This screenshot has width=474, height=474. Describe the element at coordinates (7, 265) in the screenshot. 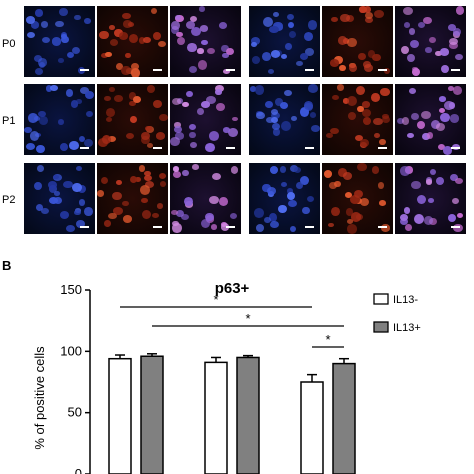

I see `panel-letter-b: B` at that location.